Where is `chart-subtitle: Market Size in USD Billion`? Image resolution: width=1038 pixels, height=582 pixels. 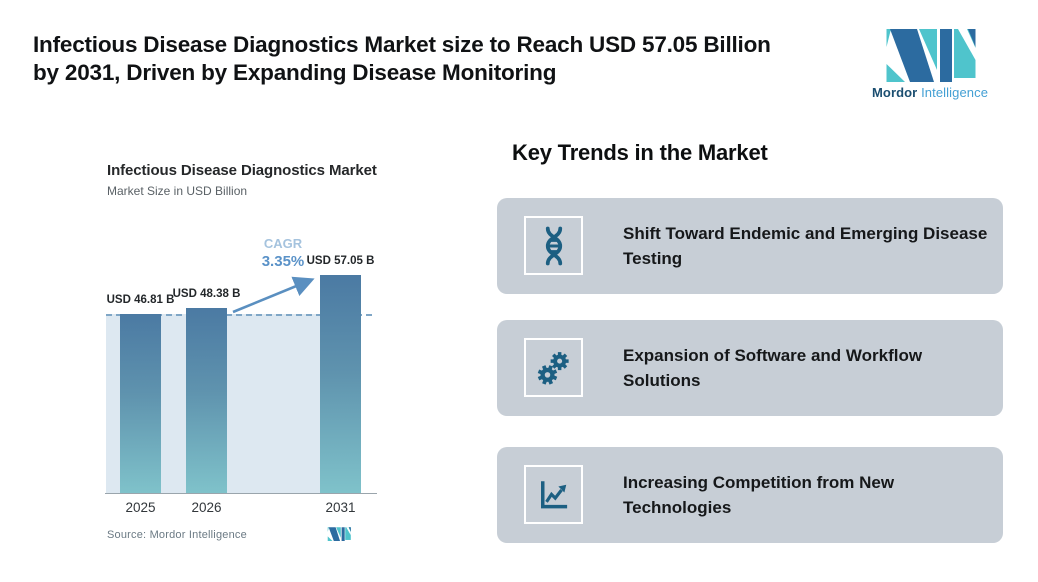 chart-subtitle: Market Size in USD Billion is located at coordinates (177, 191).